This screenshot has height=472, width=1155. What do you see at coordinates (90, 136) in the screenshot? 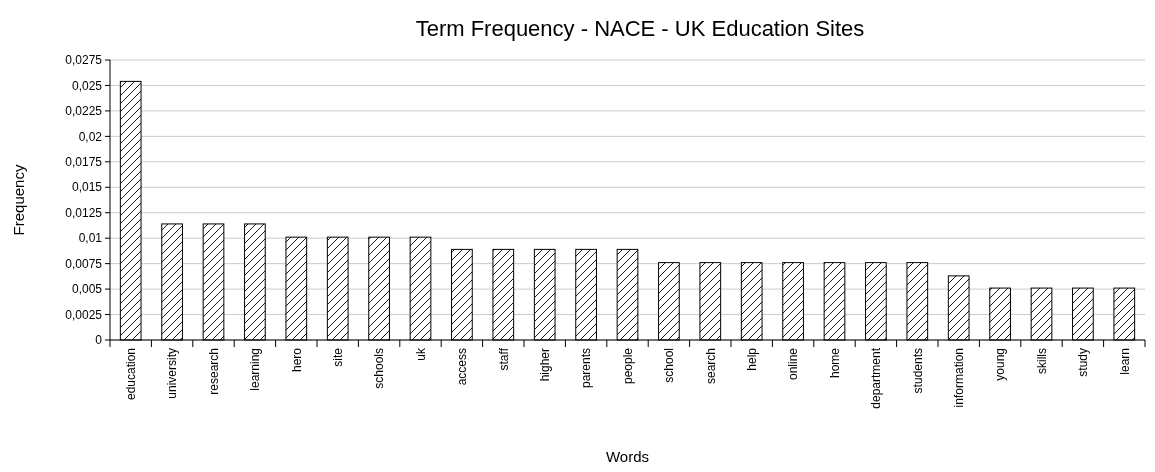
I see `y-tick-label: 0,02` at bounding box center [90, 136].